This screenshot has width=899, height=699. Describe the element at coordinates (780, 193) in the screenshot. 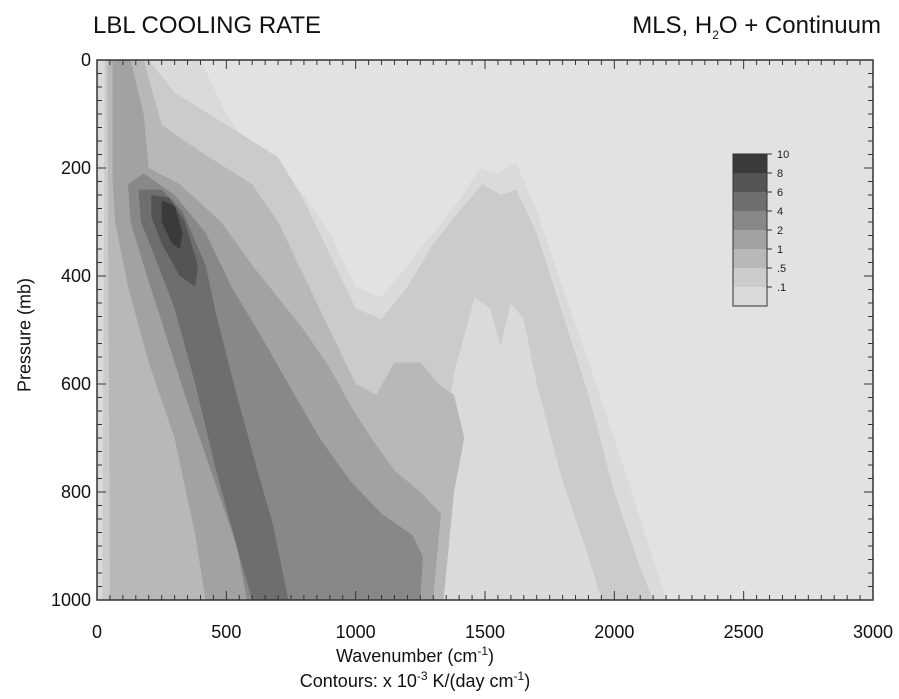

I see `colorbar-label: 6` at that location.